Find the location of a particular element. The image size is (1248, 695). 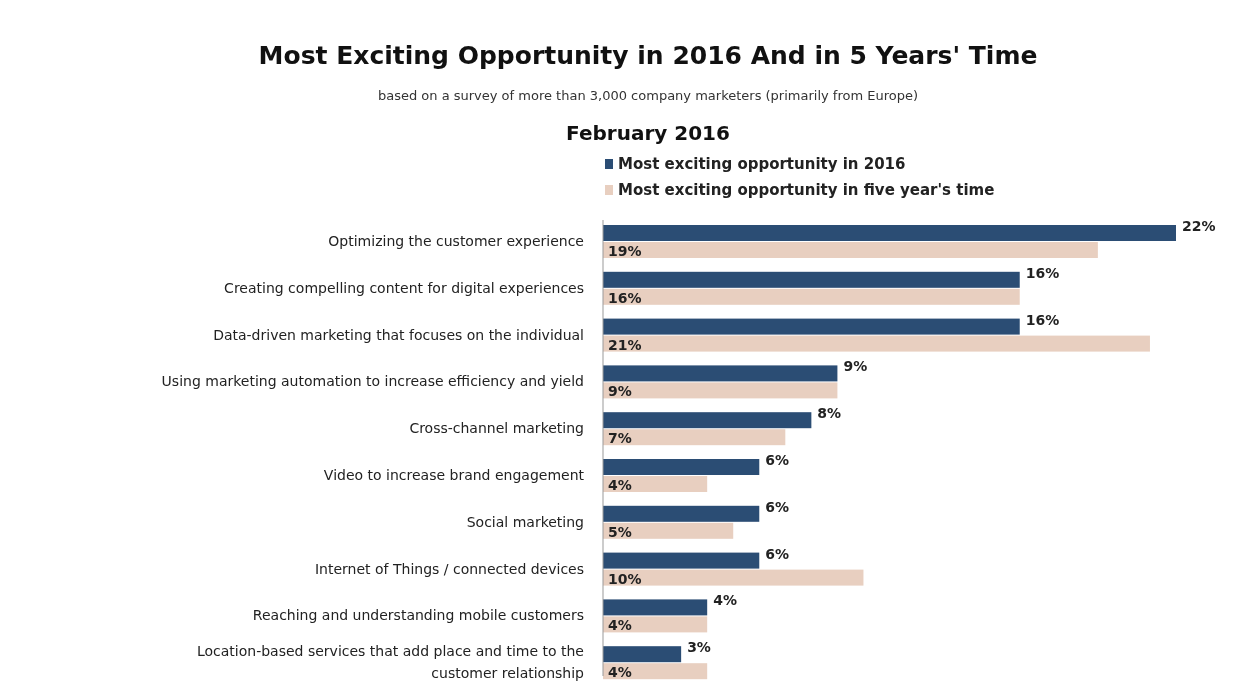

chart-subtitle: based on a survey of more than 3,000 company marketers (primarily from Europe) is located at coordinates (648, 95).